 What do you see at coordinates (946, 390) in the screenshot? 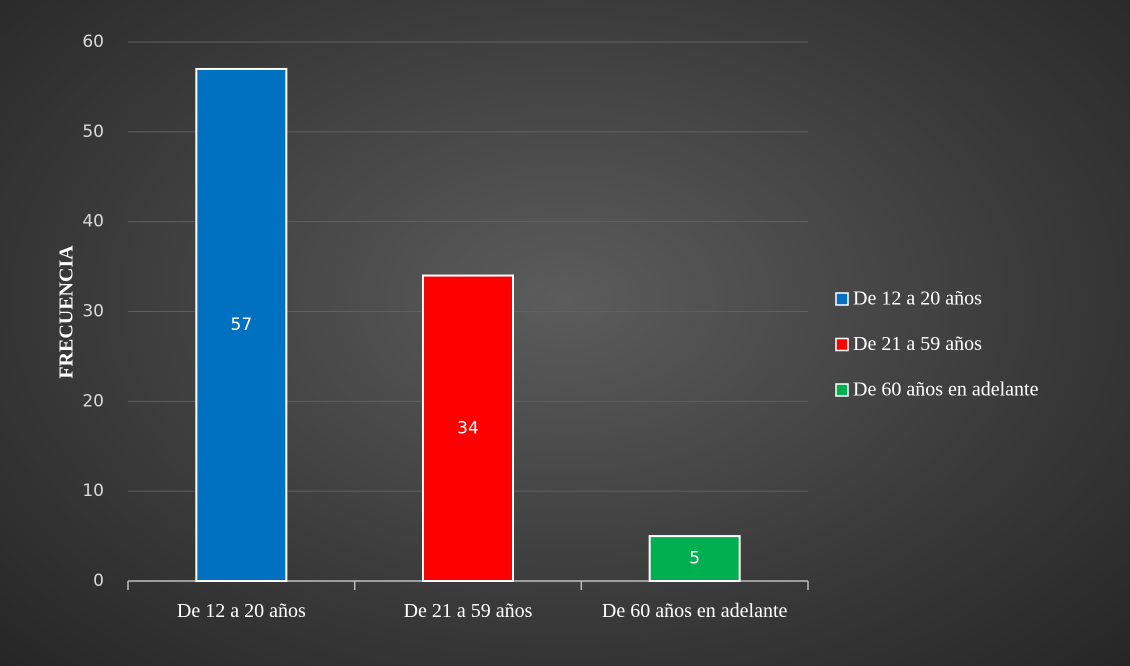
I see `legend-label: De 60 años en adelante` at bounding box center [946, 390].